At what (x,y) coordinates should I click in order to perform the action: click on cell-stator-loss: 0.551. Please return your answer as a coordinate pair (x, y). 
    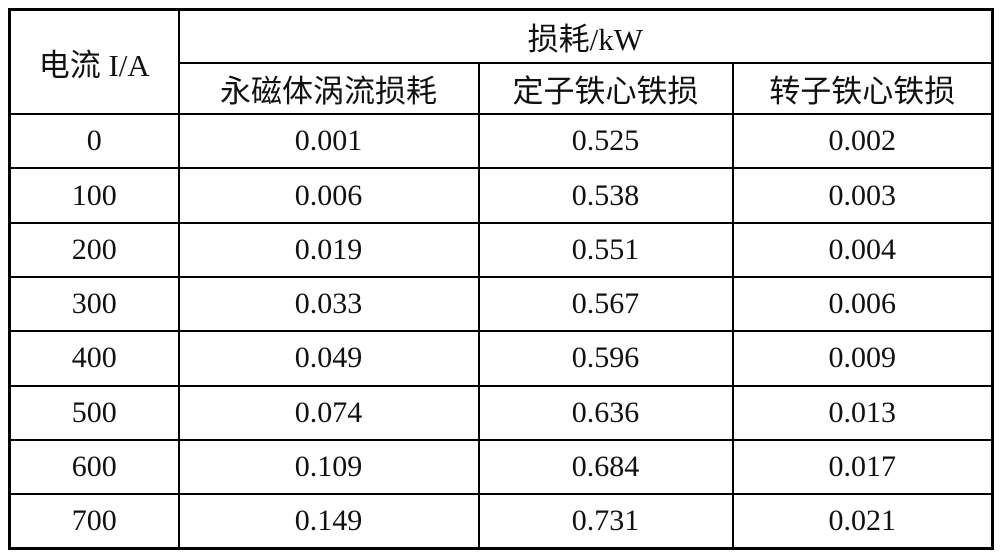
    Looking at the image, I should click on (605, 249).